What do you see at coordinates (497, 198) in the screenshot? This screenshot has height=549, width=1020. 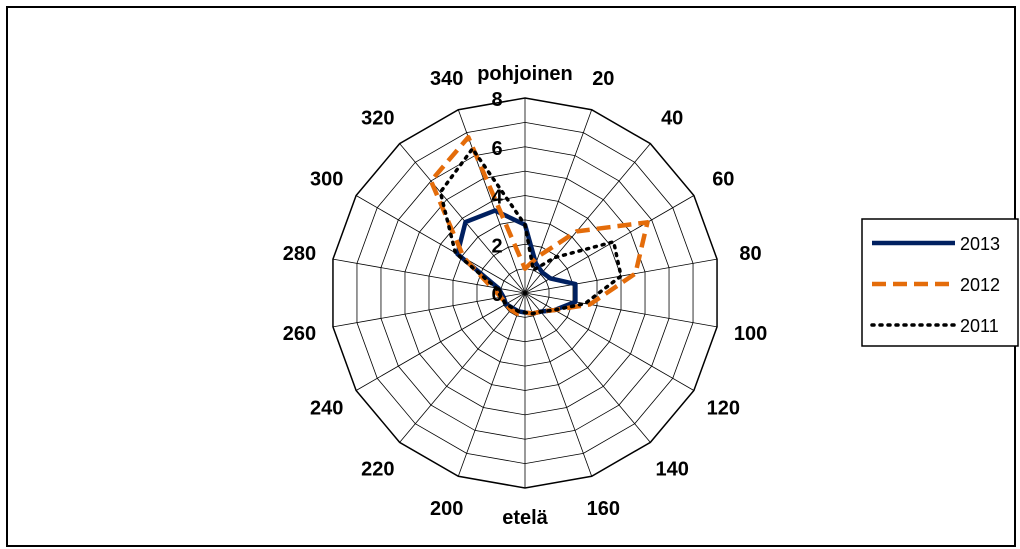 I see `radial-tick-label: 4` at bounding box center [497, 198].